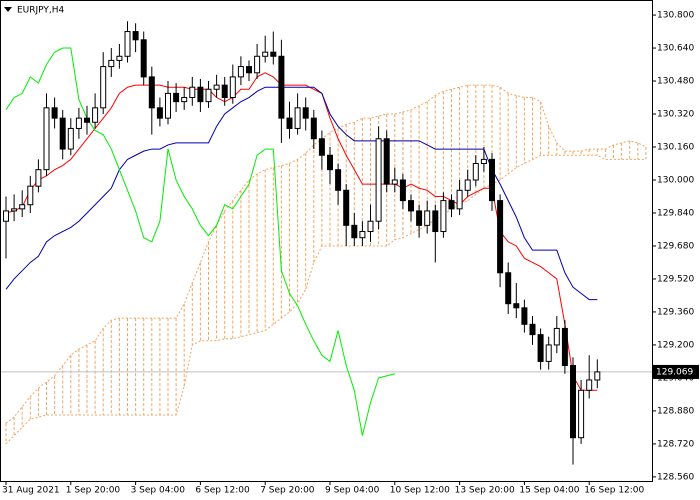  I want to click on menu-triangle, so click(8, 9).